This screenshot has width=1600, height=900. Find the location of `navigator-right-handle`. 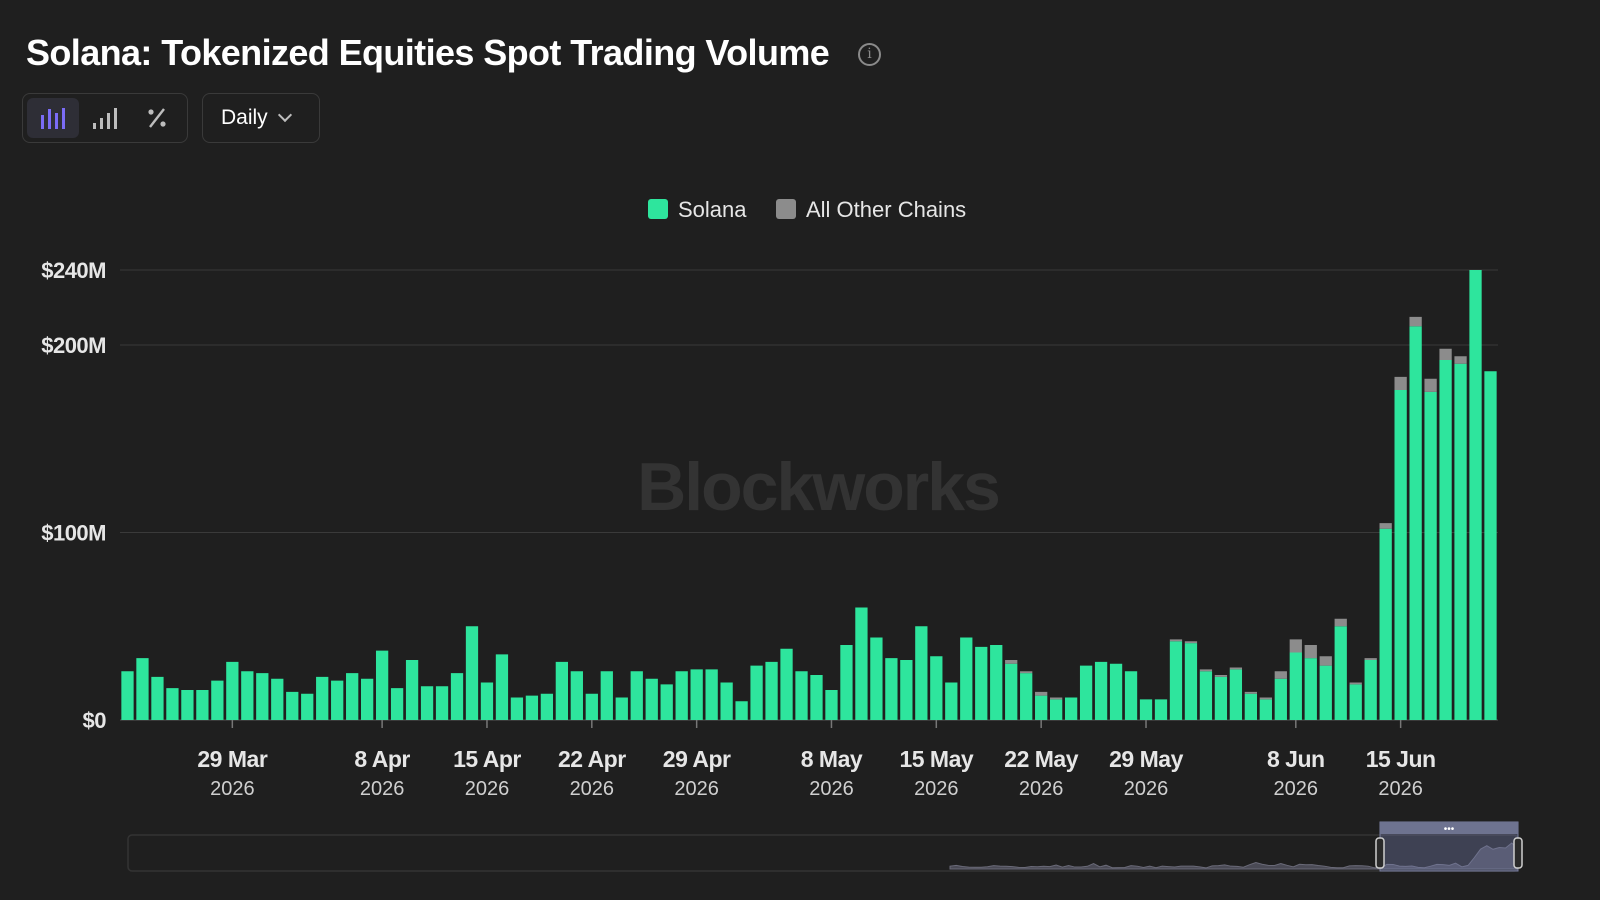

navigator-right-handle is located at coordinates (1518, 853).